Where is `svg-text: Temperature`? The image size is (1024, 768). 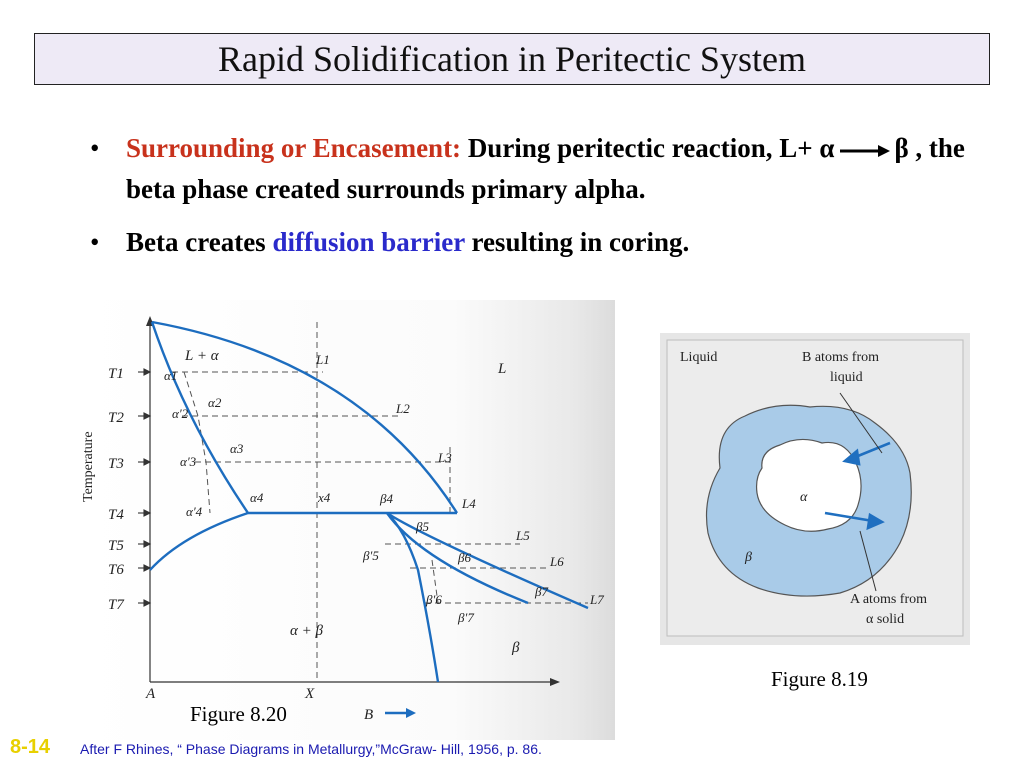 svg-text: Temperature is located at coordinates (88, 466).